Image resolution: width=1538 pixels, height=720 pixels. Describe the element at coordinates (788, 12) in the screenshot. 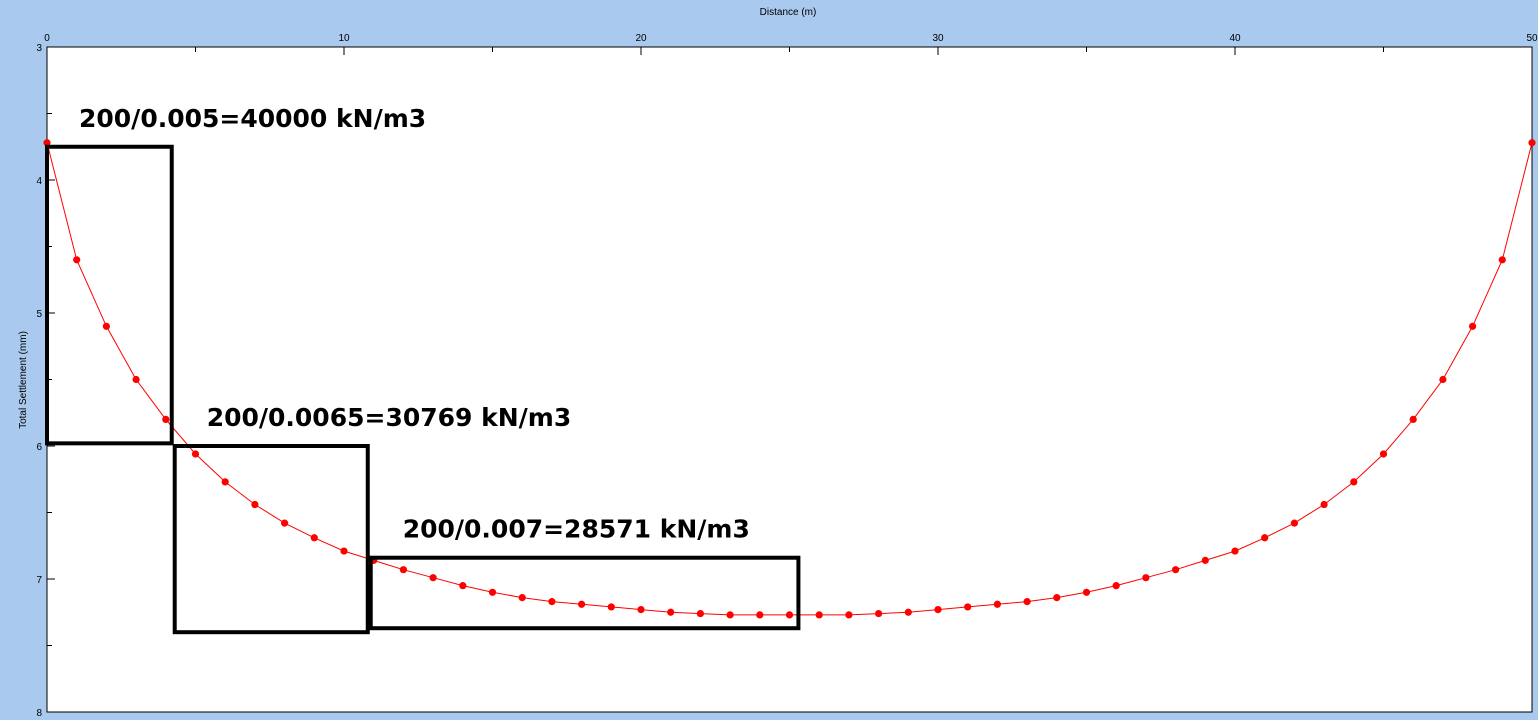

I see `x-axis-title: Distance (m)` at that location.